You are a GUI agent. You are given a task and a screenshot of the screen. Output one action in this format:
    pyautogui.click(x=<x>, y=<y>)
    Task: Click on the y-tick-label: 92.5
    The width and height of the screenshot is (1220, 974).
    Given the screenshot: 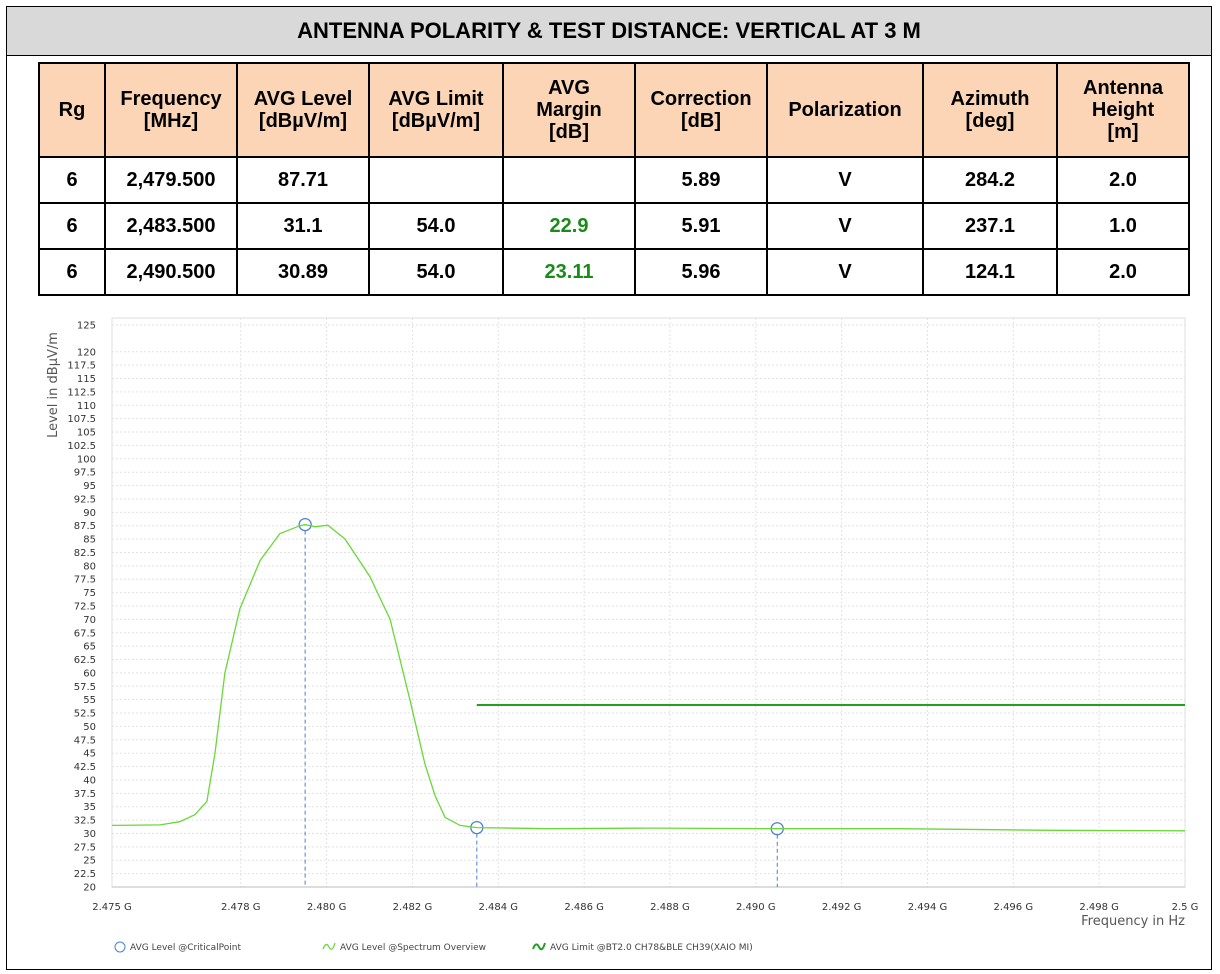 What is the action you would take?
    pyautogui.click(x=85, y=499)
    